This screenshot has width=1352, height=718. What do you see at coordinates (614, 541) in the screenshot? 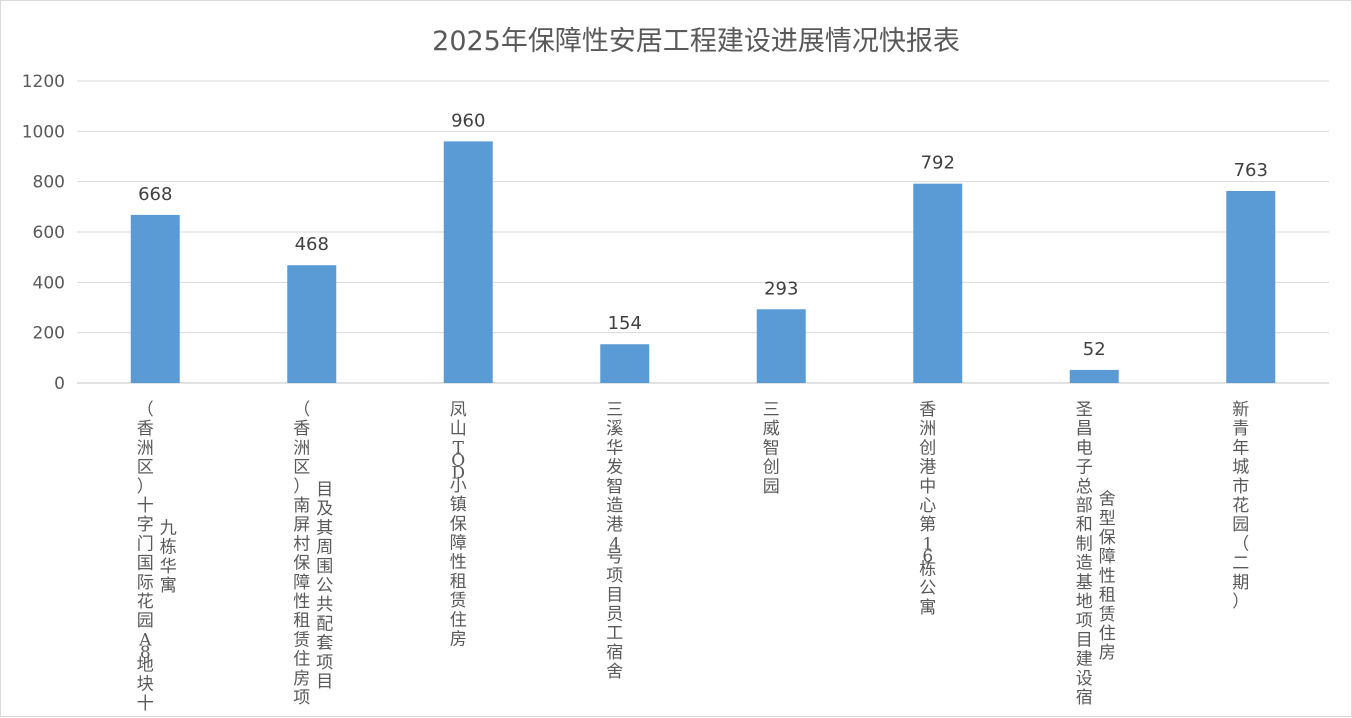
I see `x-tick-label: 三溪华发智造港 4 号项目员工宿舍` at bounding box center [614, 541].